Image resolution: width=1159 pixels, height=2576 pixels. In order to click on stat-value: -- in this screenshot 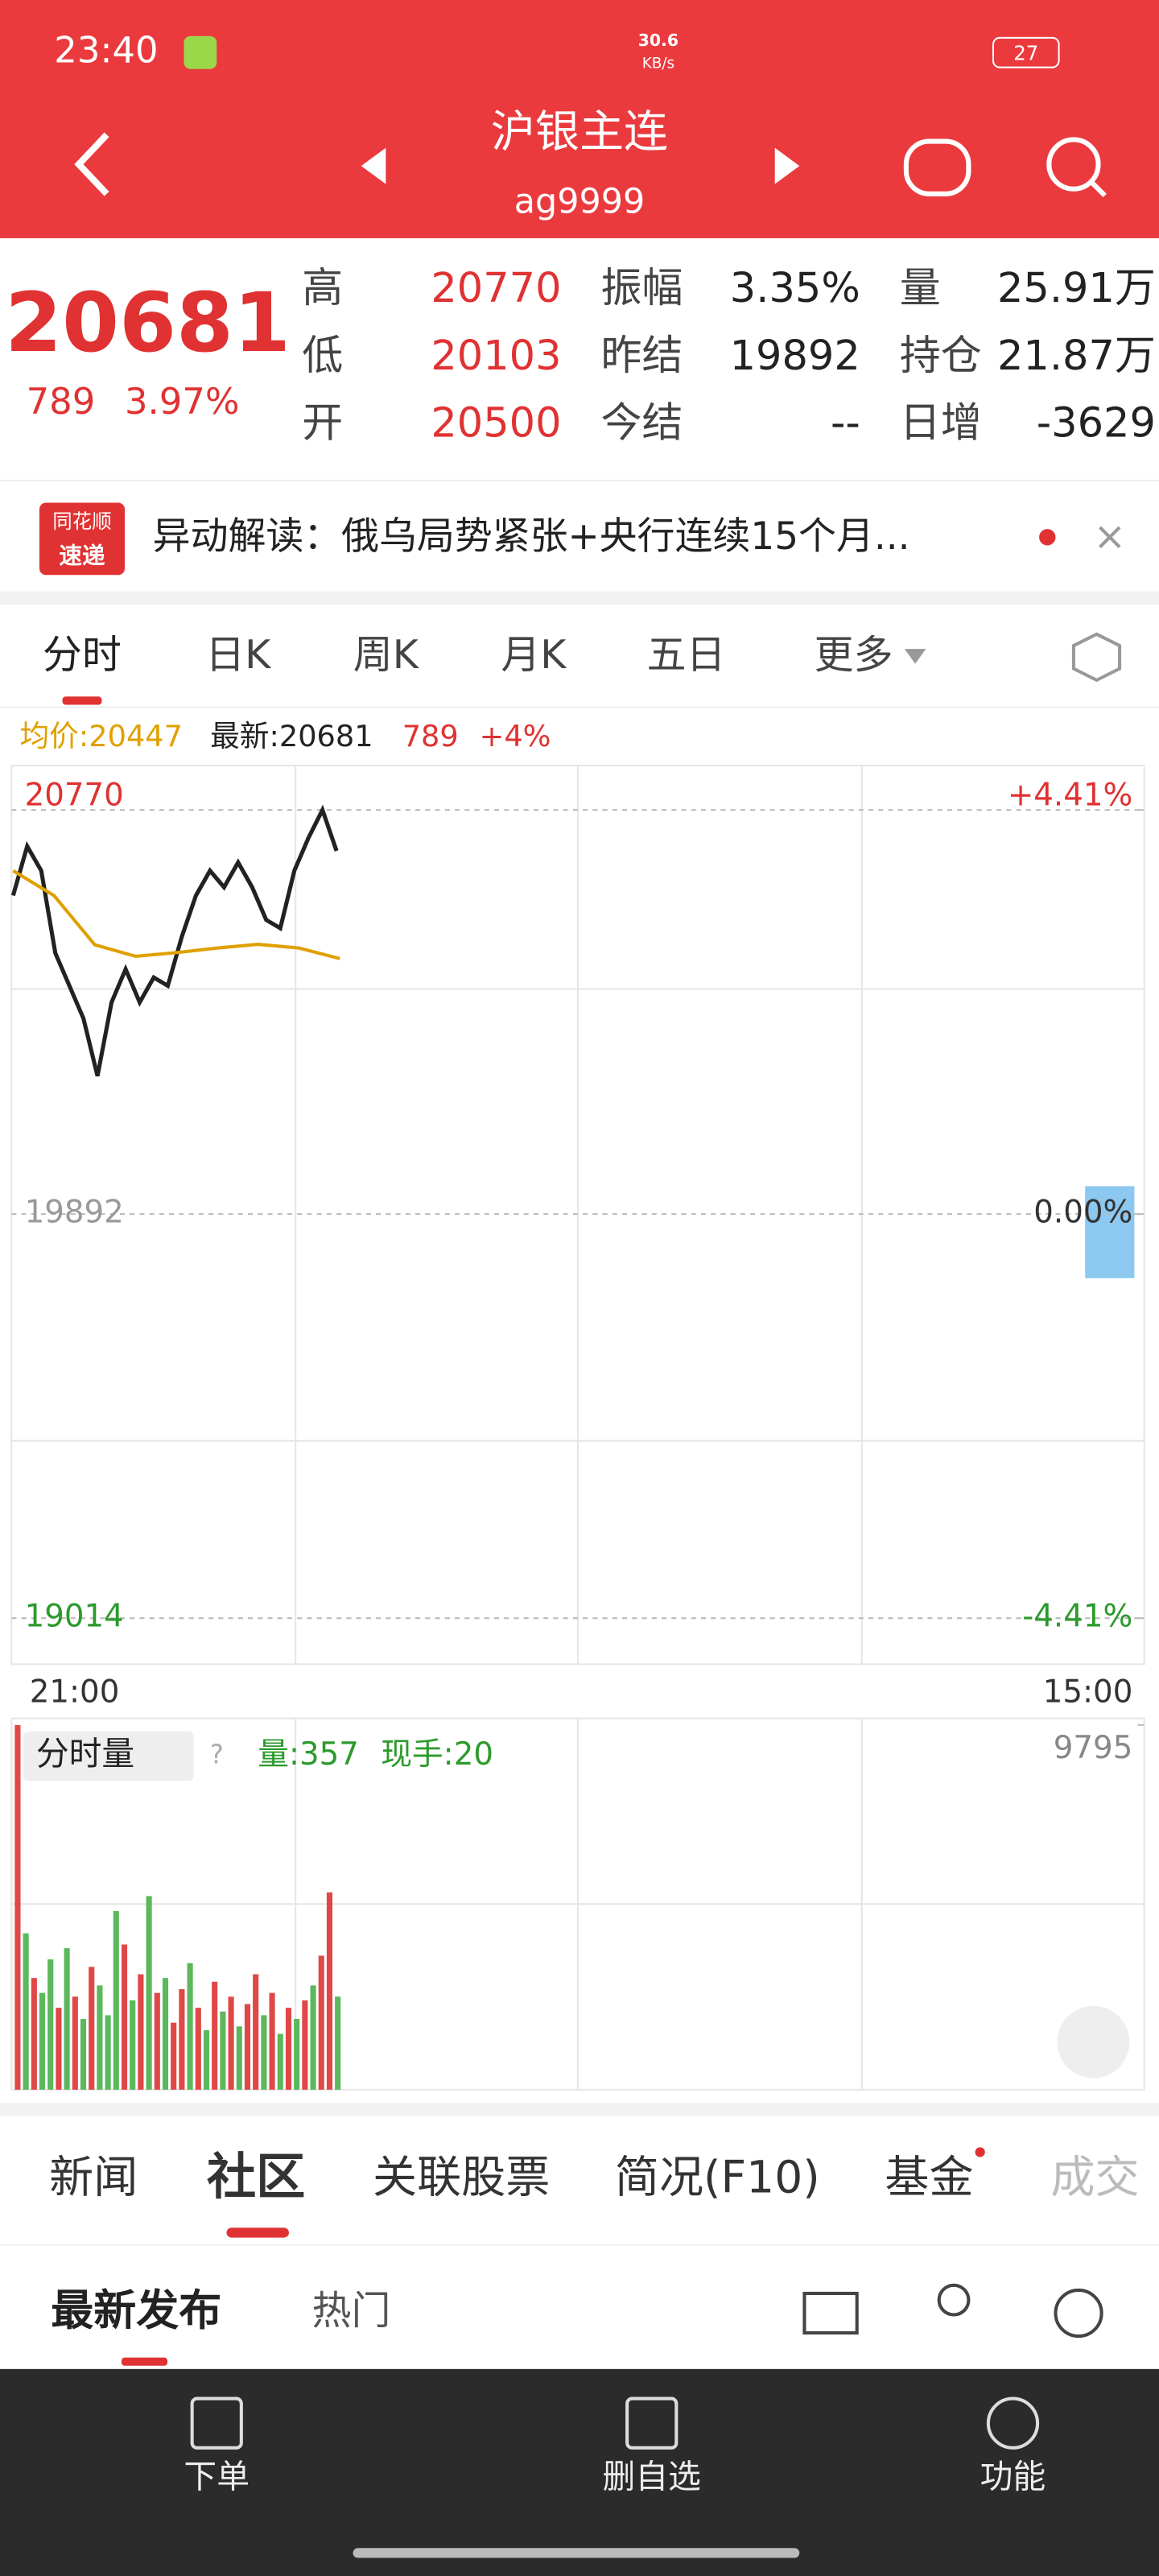, I will do `click(845, 424)`.